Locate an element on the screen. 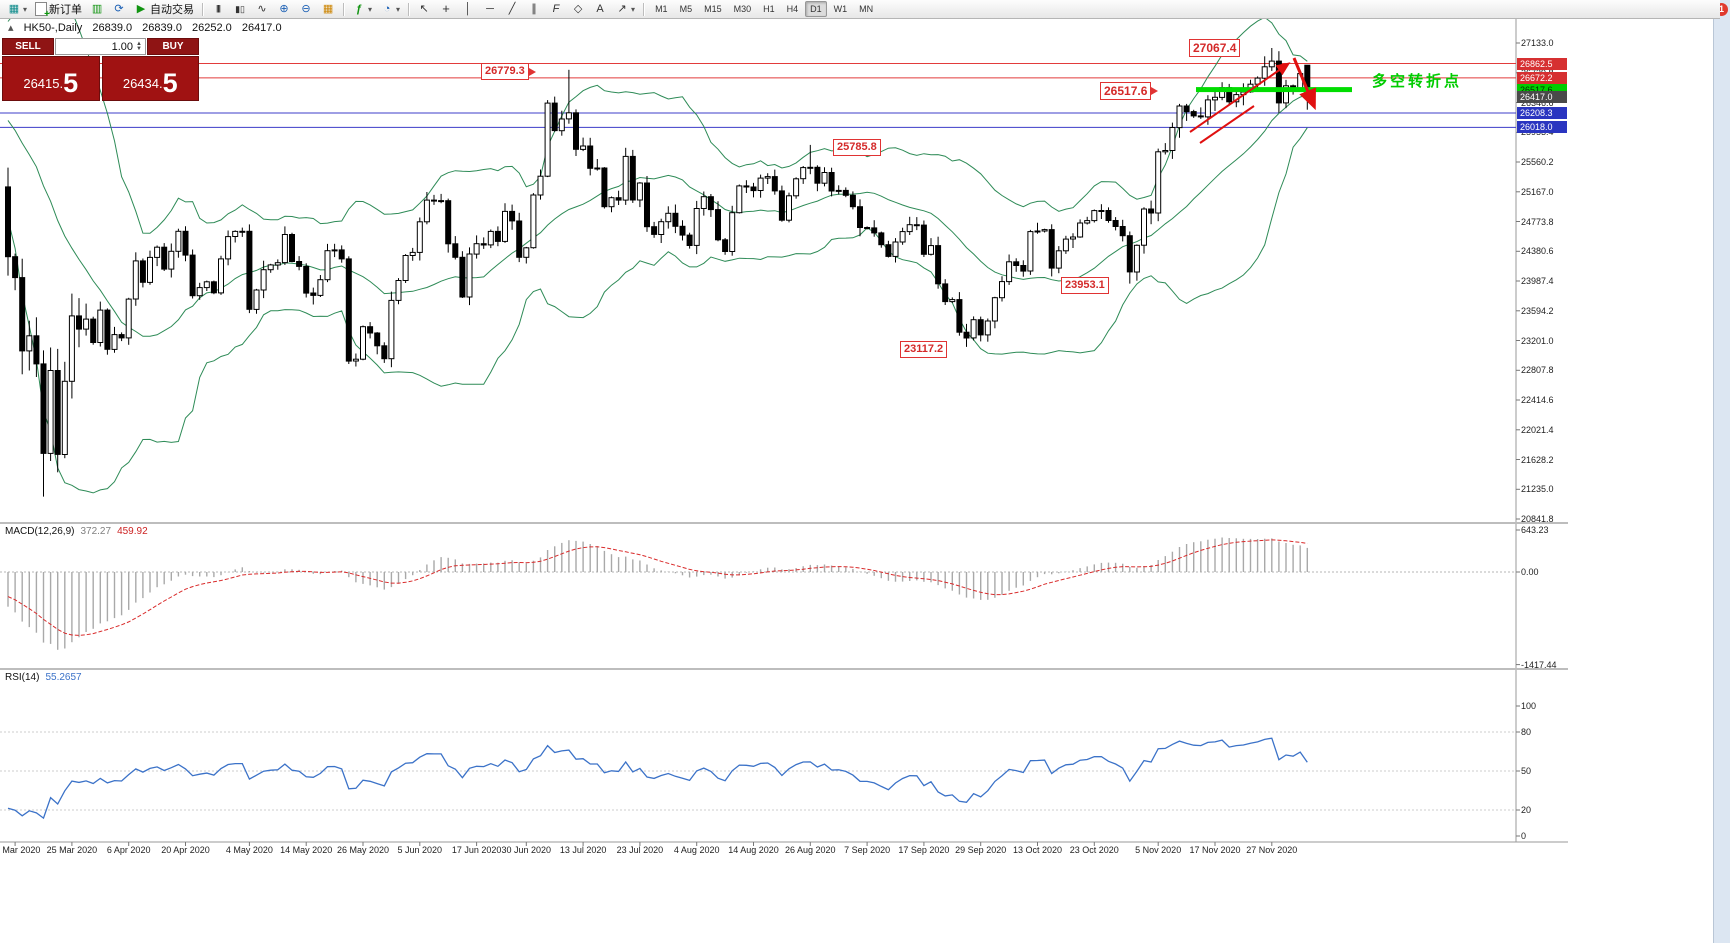 This screenshot has width=1730, height=943. stepper-up-icon: ▲ is located at coordinates (139, 43).